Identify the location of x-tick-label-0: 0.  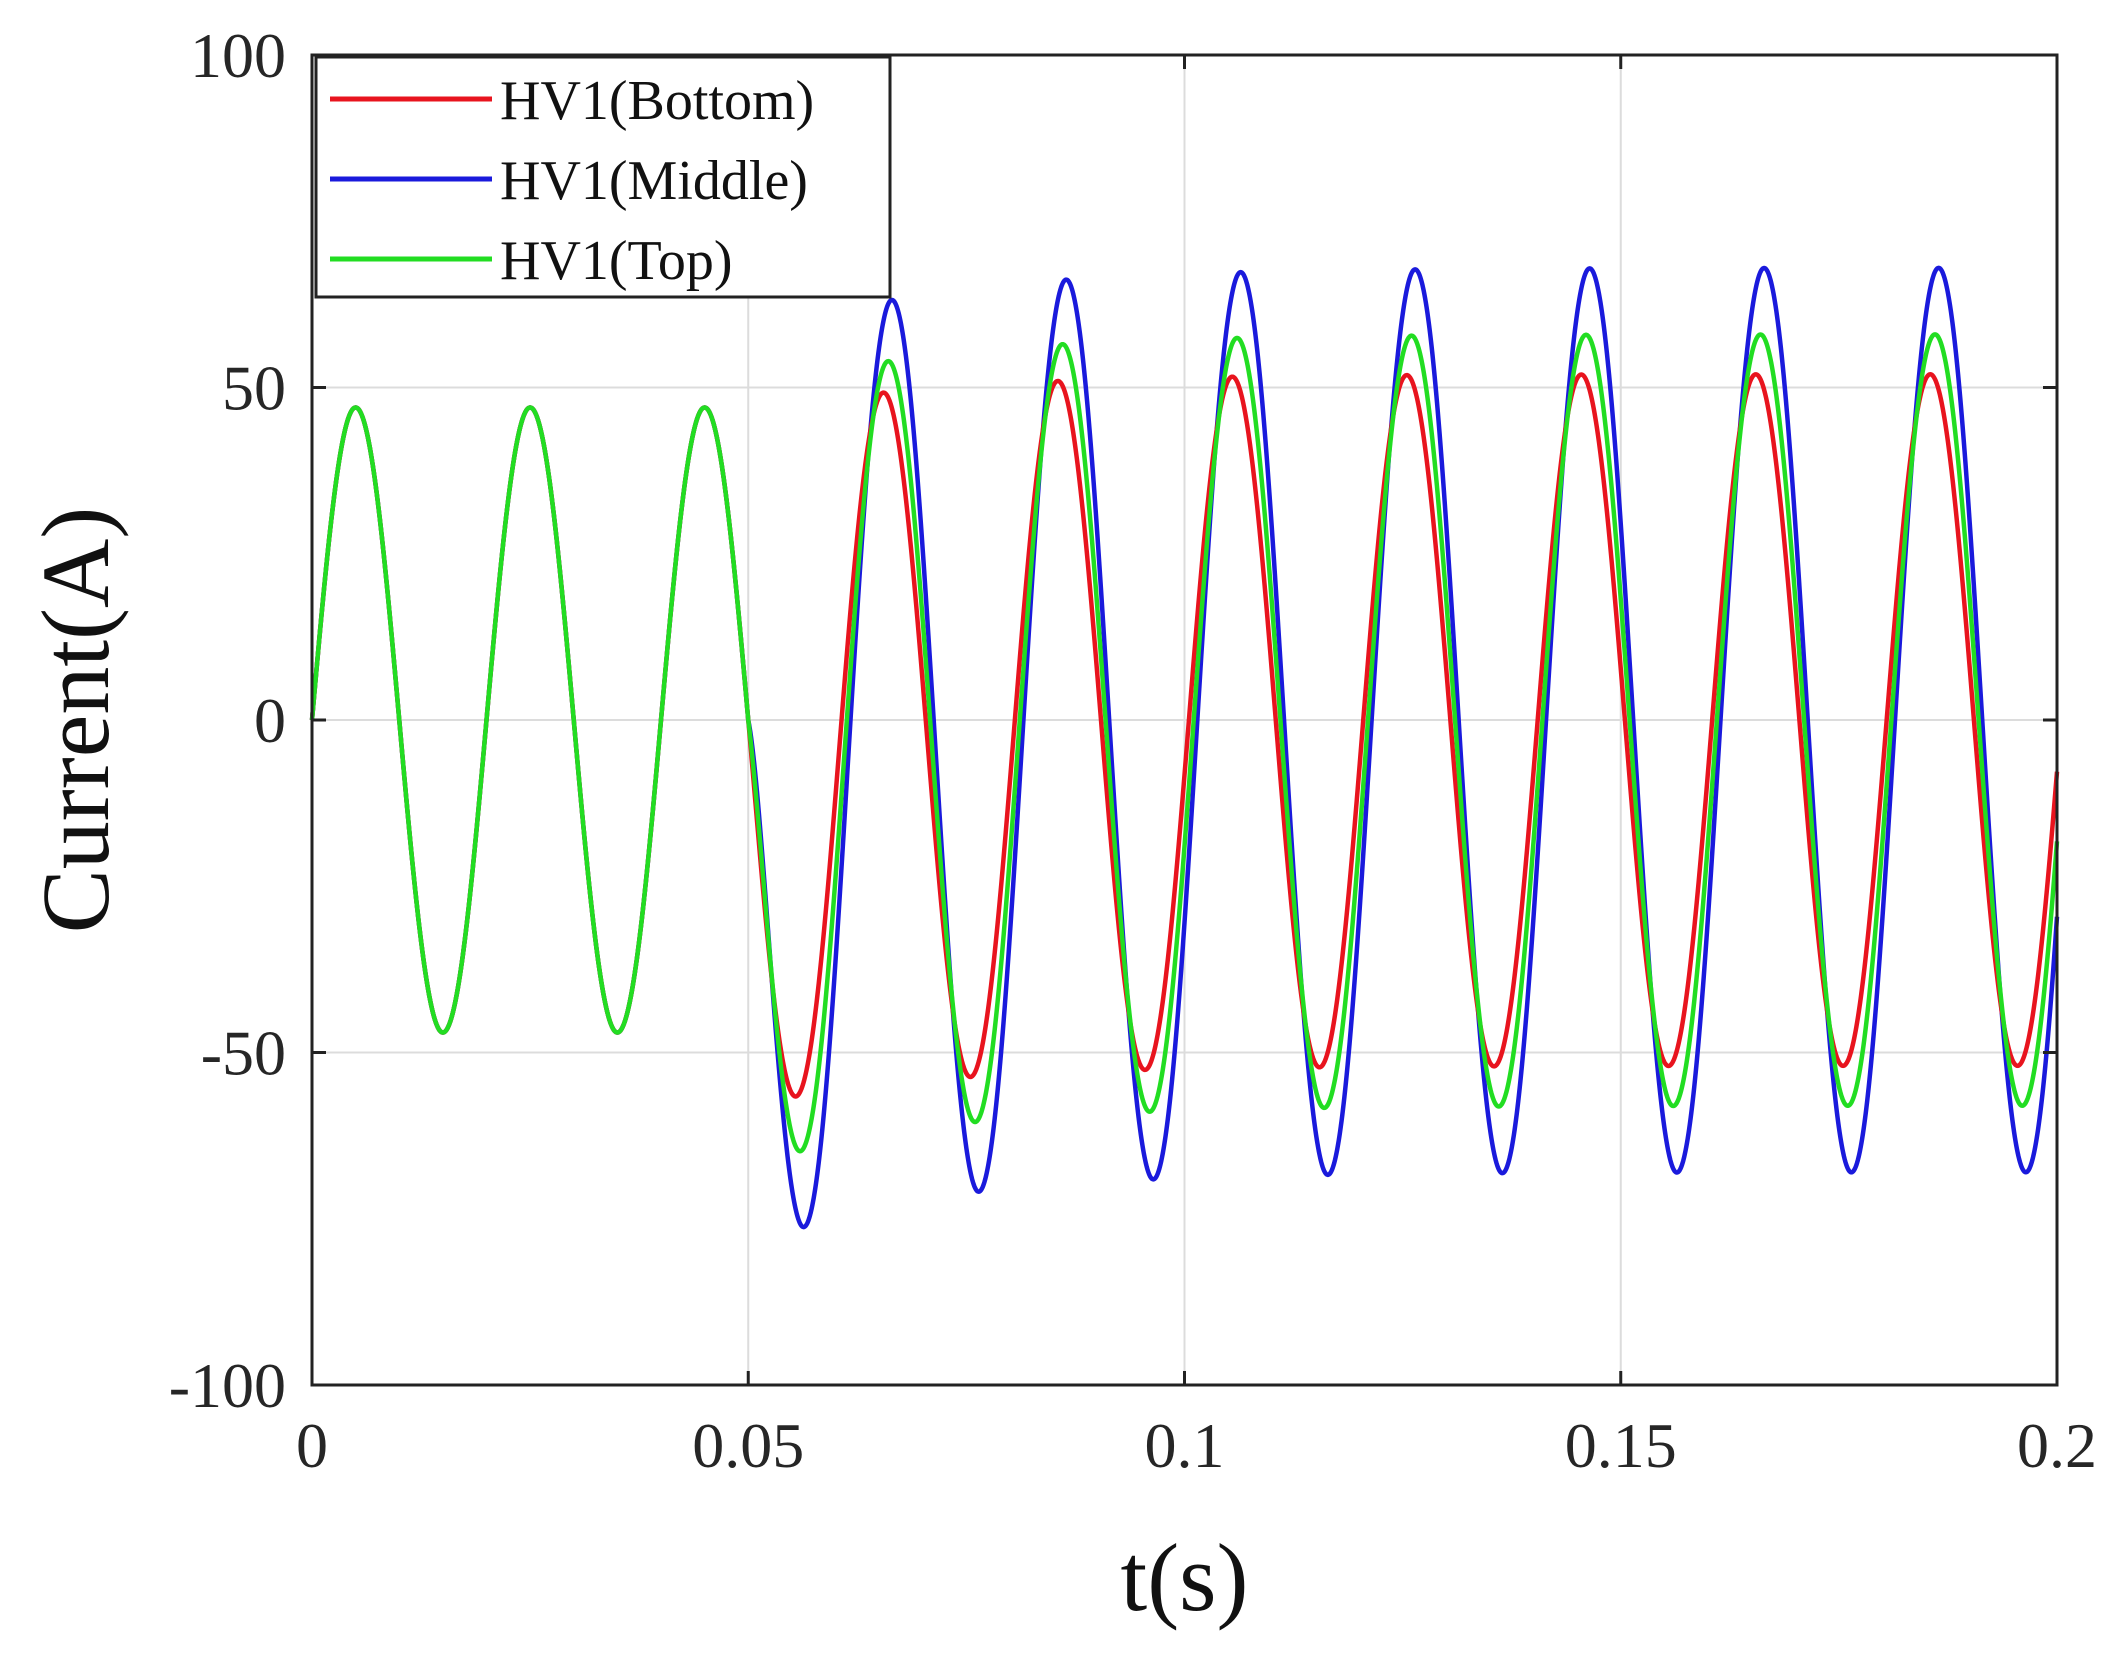
(312, 1445).